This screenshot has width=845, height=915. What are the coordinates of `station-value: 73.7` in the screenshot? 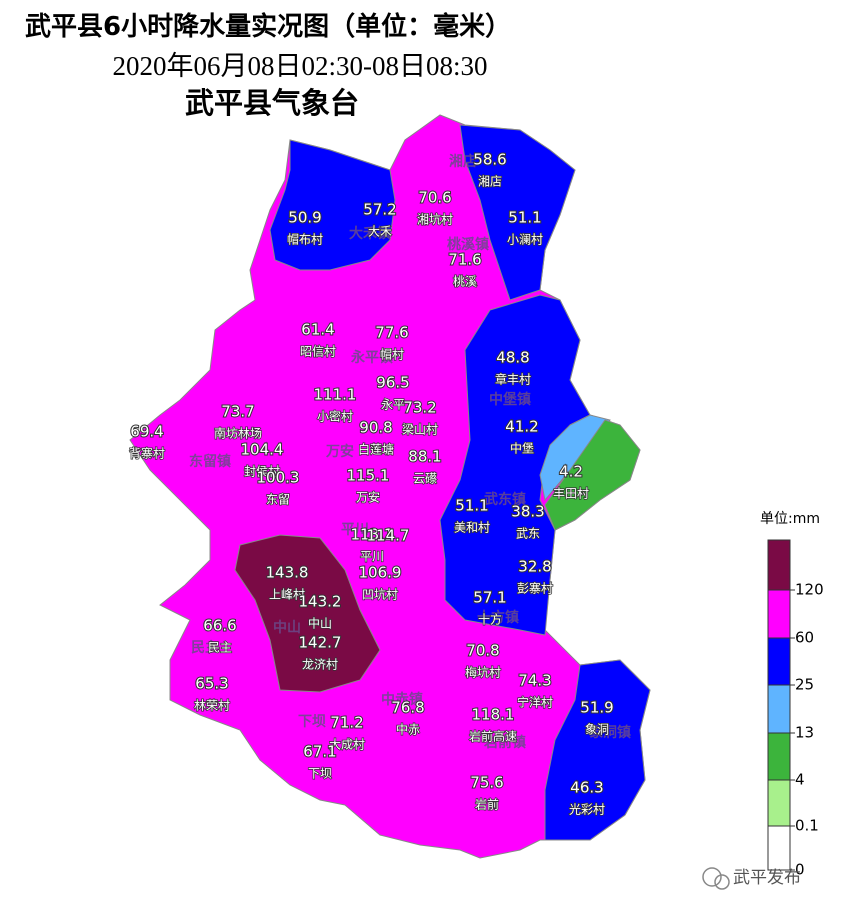 It's located at (237, 412).